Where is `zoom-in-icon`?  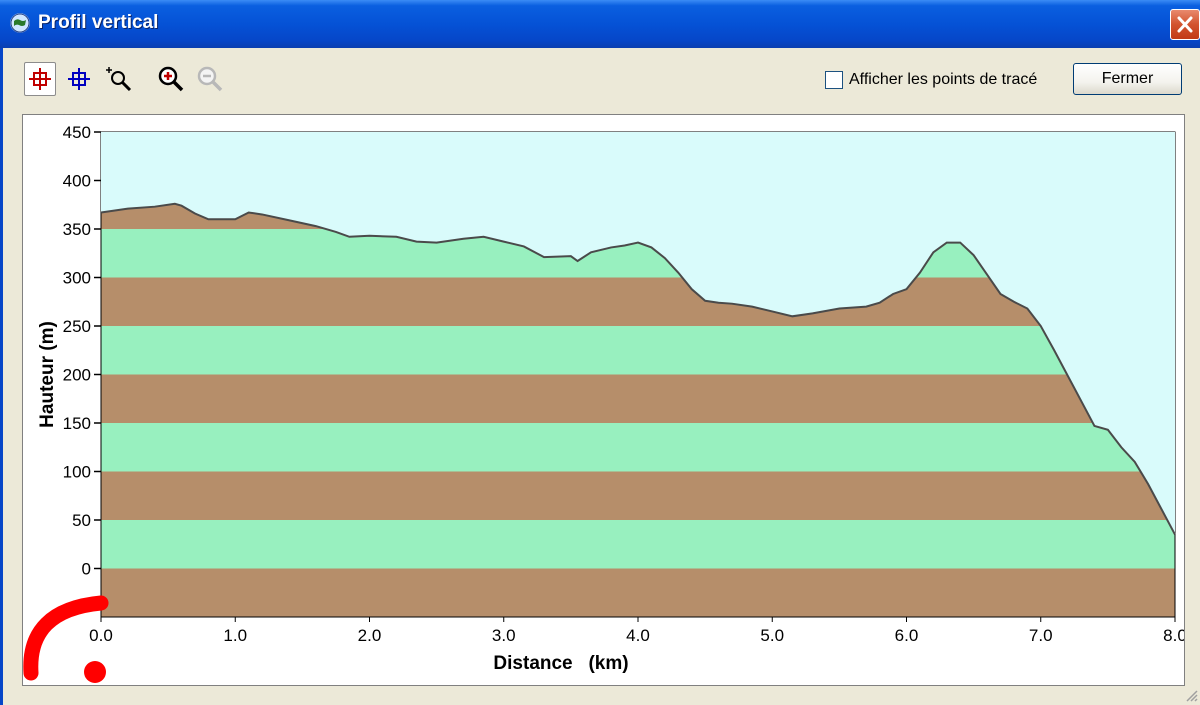 zoom-in-icon is located at coordinates (171, 79).